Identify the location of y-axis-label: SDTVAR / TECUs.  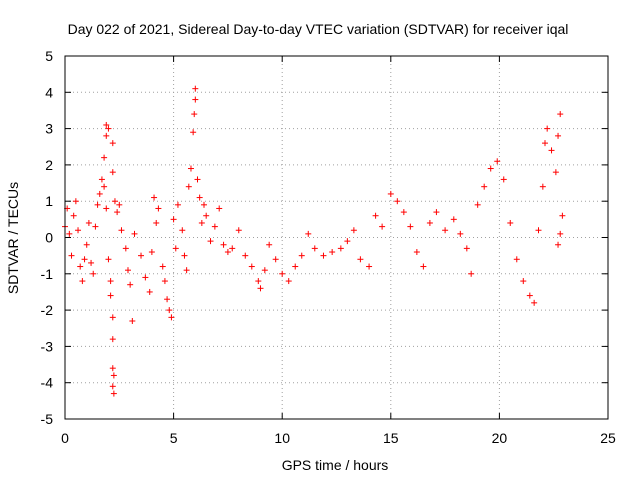
(13, 238).